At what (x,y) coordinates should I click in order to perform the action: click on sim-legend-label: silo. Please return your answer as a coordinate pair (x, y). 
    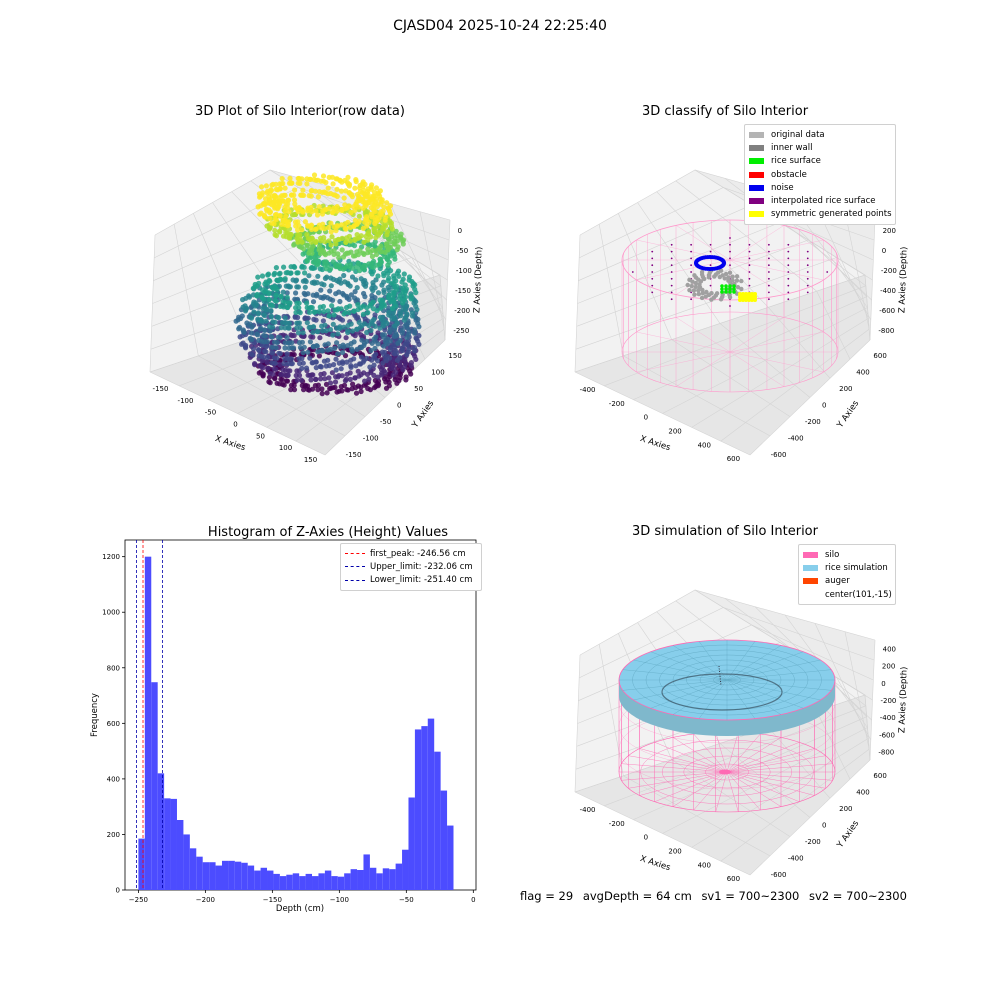
    Looking at the image, I should click on (832, 554).